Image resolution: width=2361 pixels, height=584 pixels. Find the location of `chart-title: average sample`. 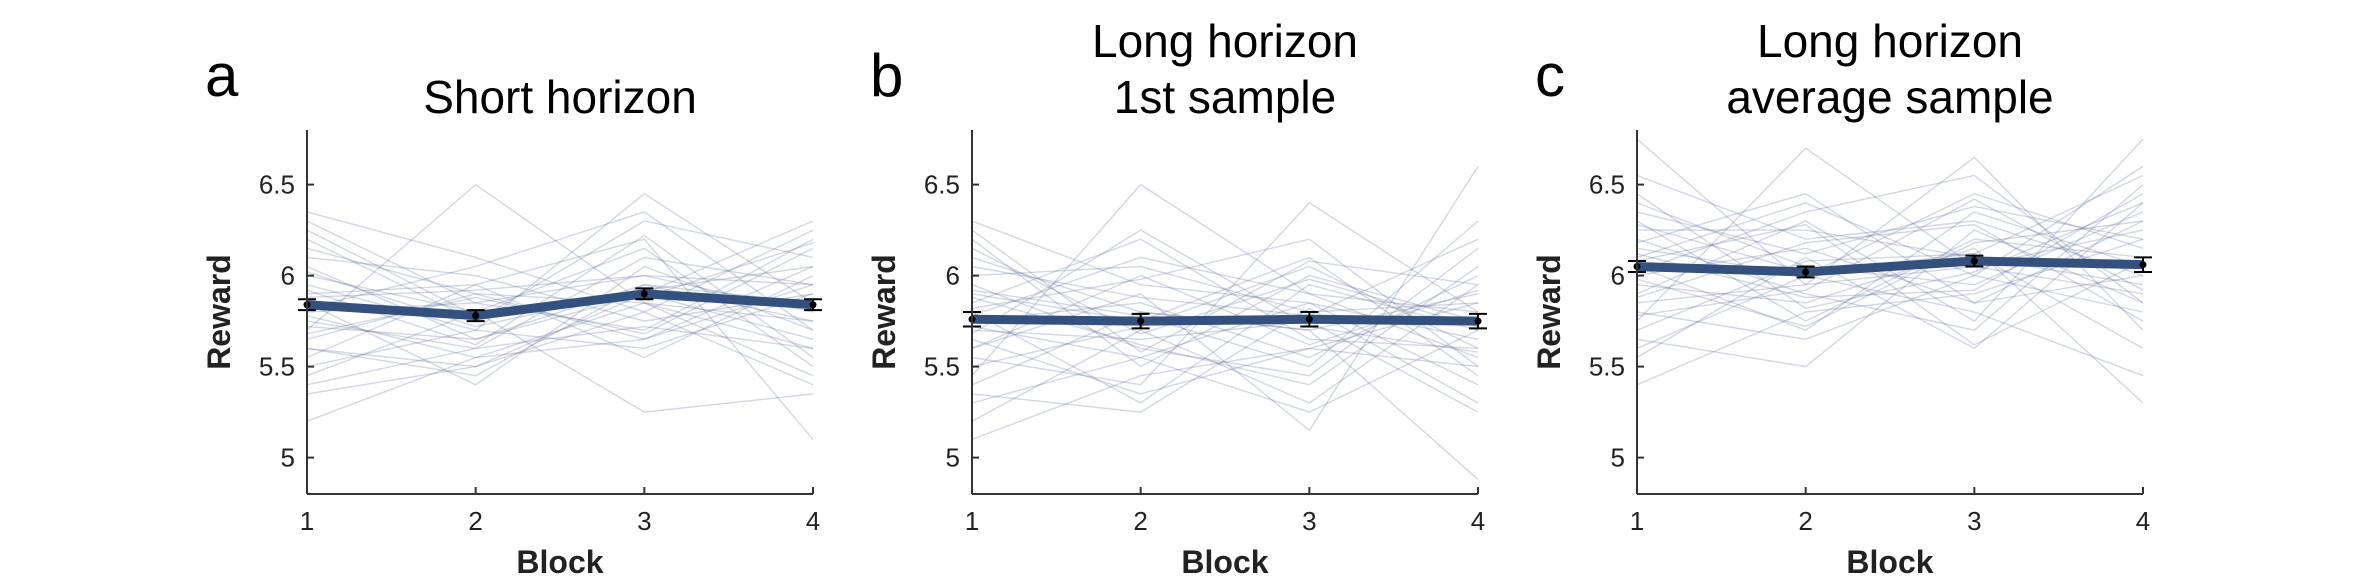

chart-title: average sample is located at coordinates (1889, 97).